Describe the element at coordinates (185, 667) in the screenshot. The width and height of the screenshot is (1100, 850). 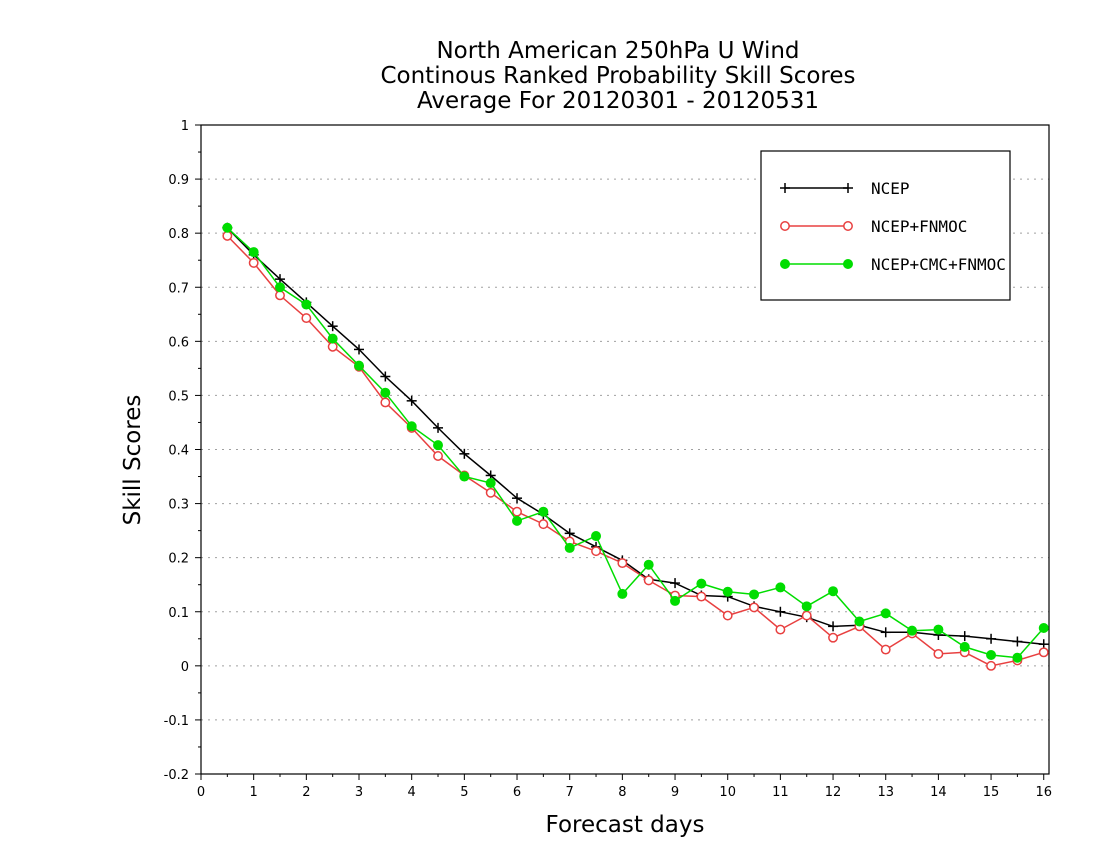
I see `y-tick-label: 0` at that location.